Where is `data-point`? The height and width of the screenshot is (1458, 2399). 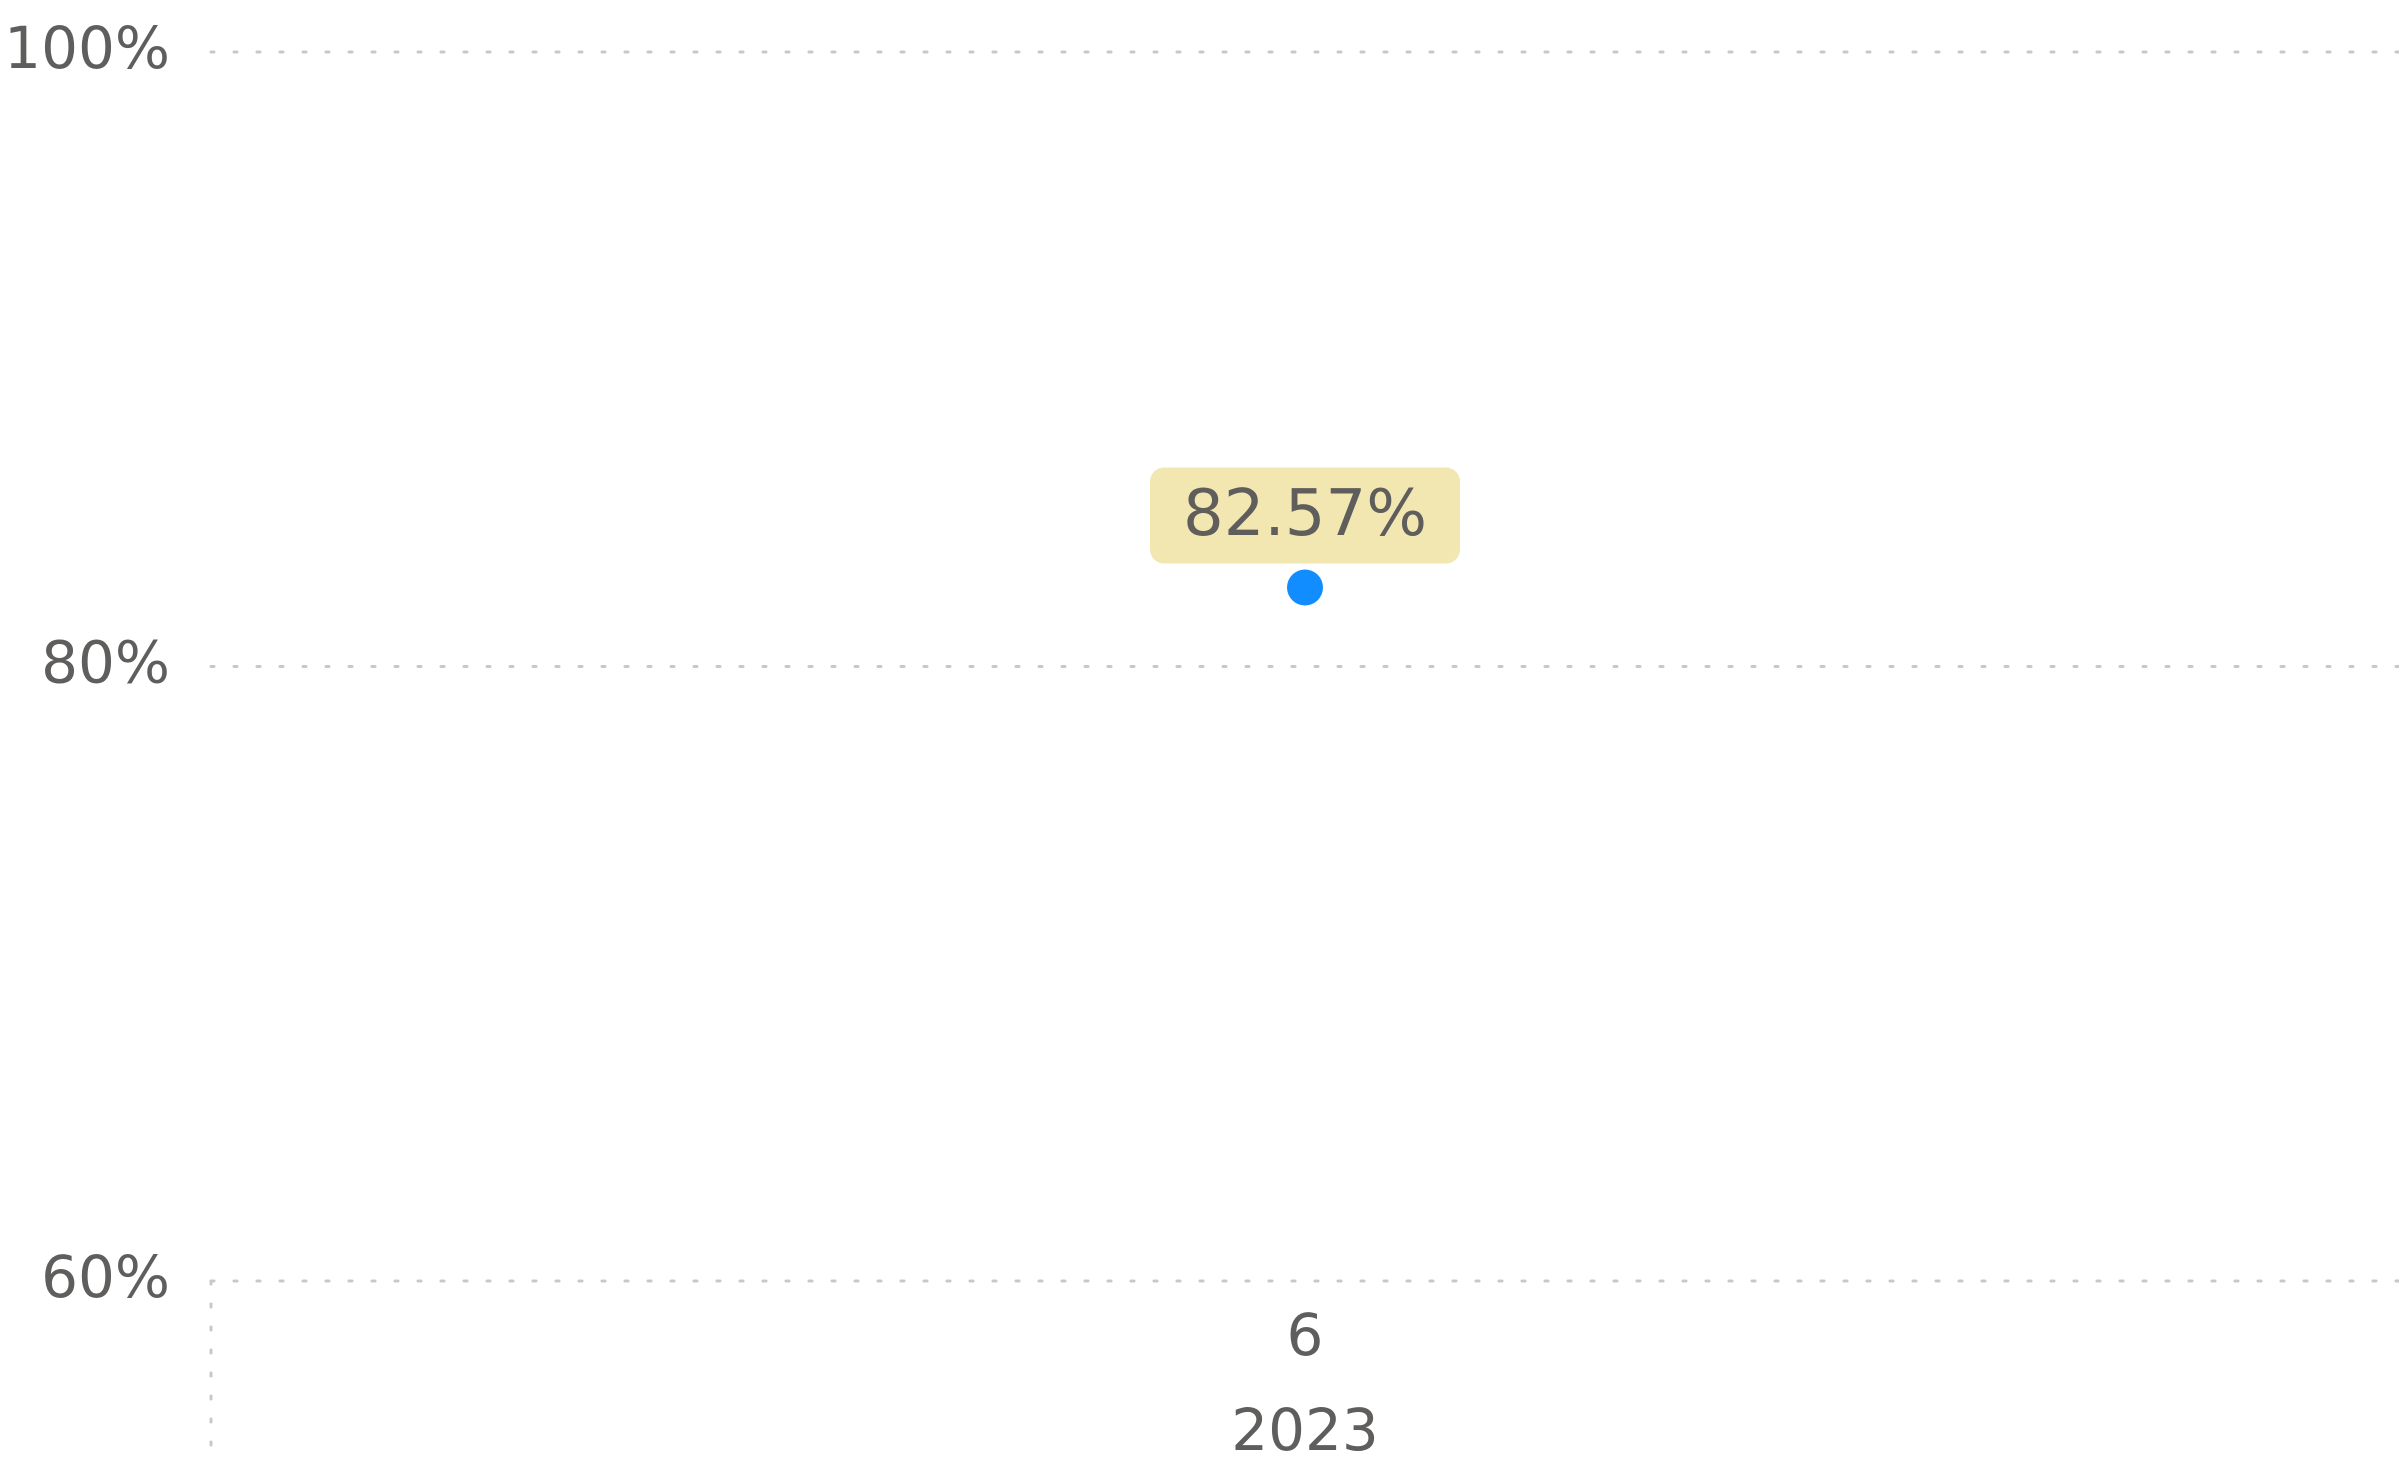 data-point is located at coordinates (1305, 587).